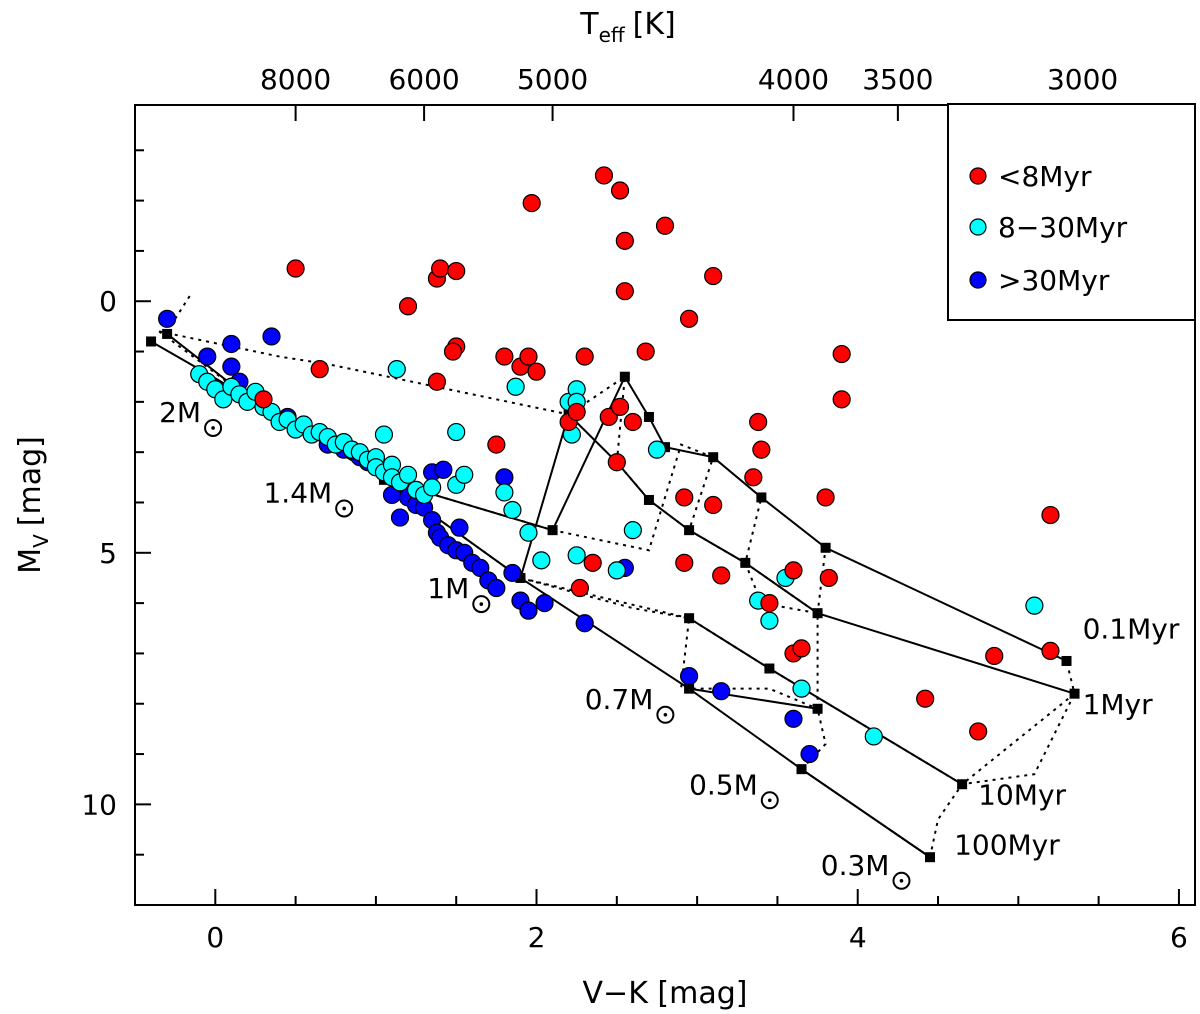 This screenshot has height=1014, width=1200. What do you see at coordinates (1179, 937) in the screenshot?
I see `x-tick-label: 6` at bounding box center [1179, 937].